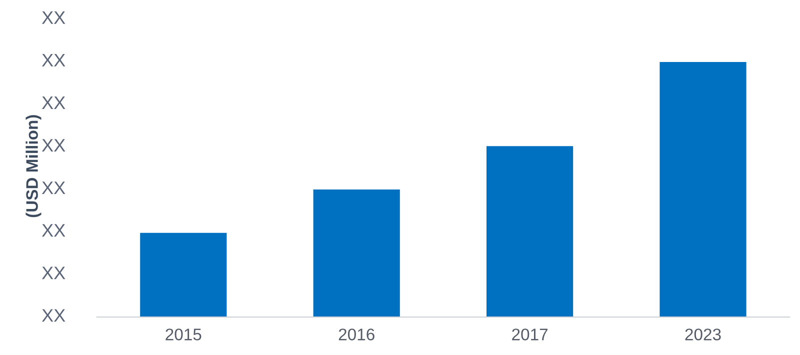  Describe the element at coordinates (356, 334) in the screenshot. I see `x-tick-label: 2016` at that location.